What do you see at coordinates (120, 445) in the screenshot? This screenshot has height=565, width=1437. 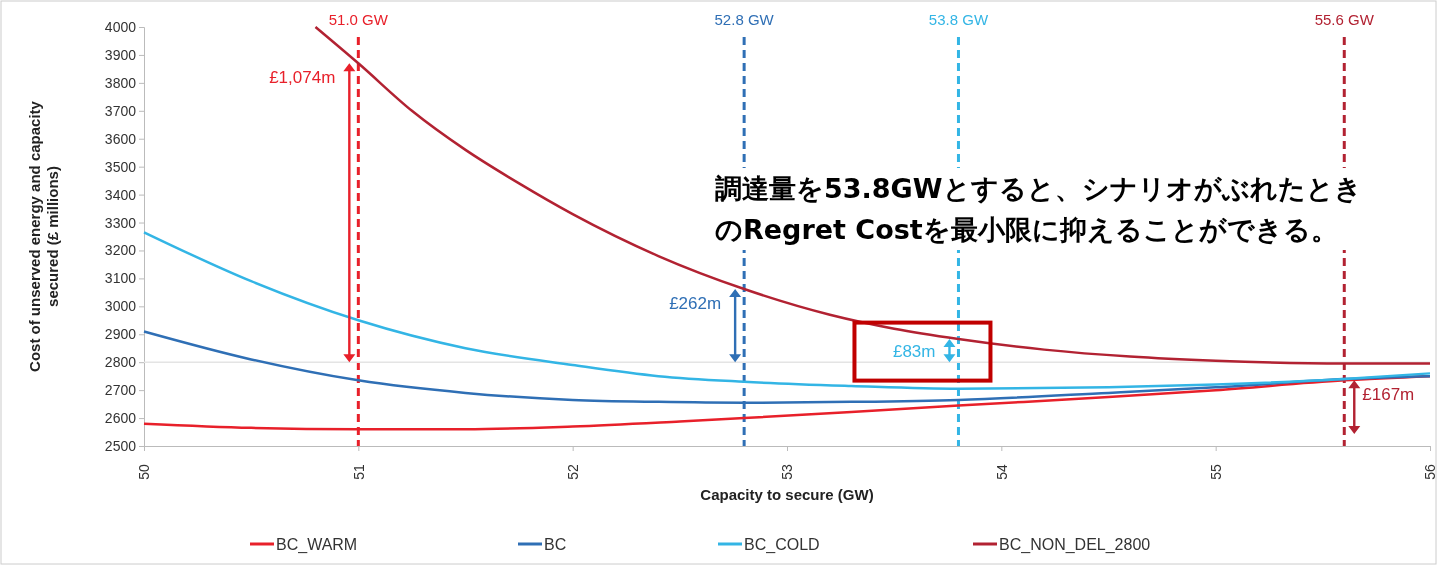 I see `y-tick-label: 2500` at bounding box center [120, 445].